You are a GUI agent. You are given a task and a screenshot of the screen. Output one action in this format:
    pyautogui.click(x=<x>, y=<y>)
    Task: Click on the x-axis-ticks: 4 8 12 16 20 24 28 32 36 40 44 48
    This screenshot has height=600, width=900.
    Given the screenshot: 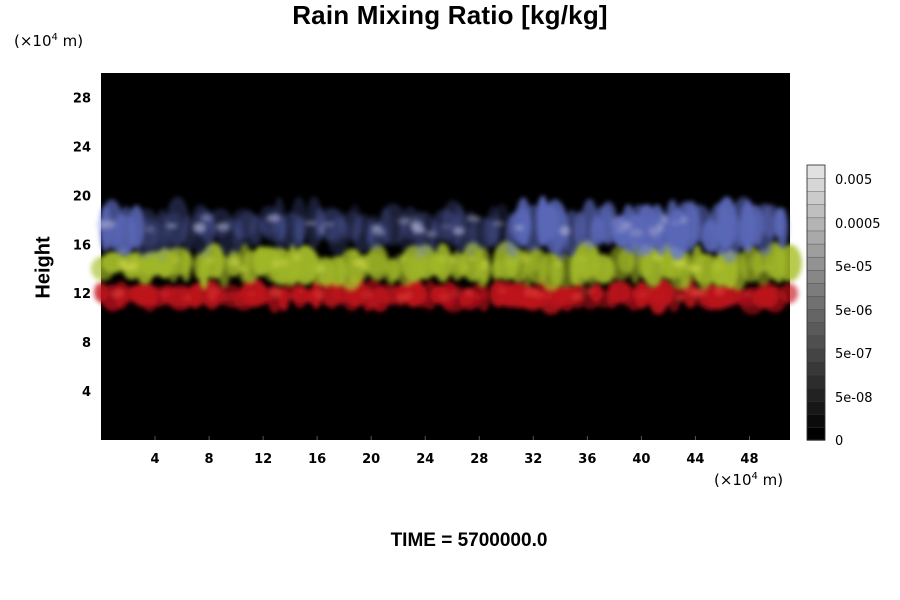 What is the action you would take?
    pyautogui.click(x=455, y=451)
    